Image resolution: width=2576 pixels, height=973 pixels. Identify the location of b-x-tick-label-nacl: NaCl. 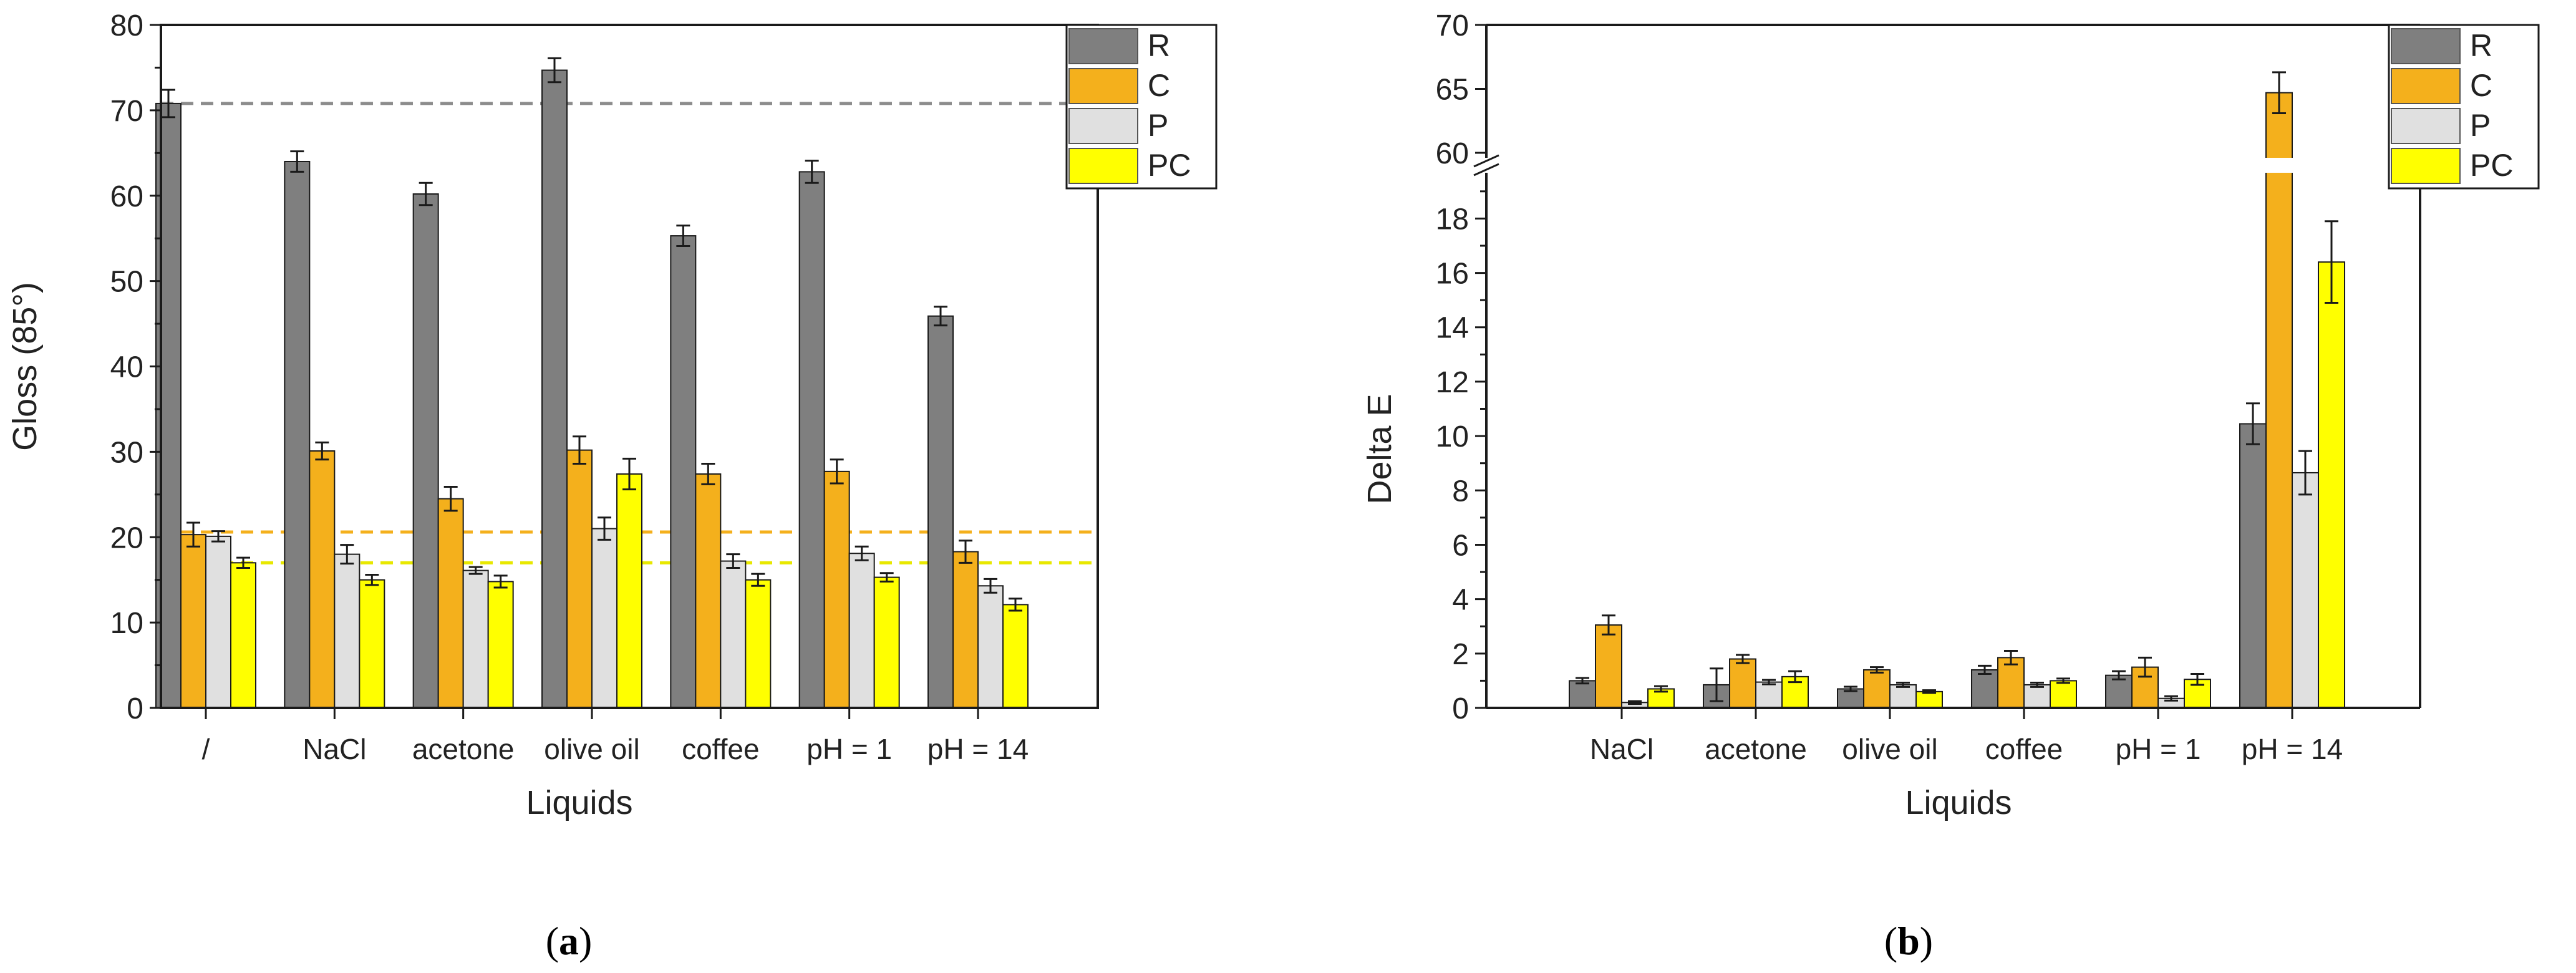
(1622, 749).